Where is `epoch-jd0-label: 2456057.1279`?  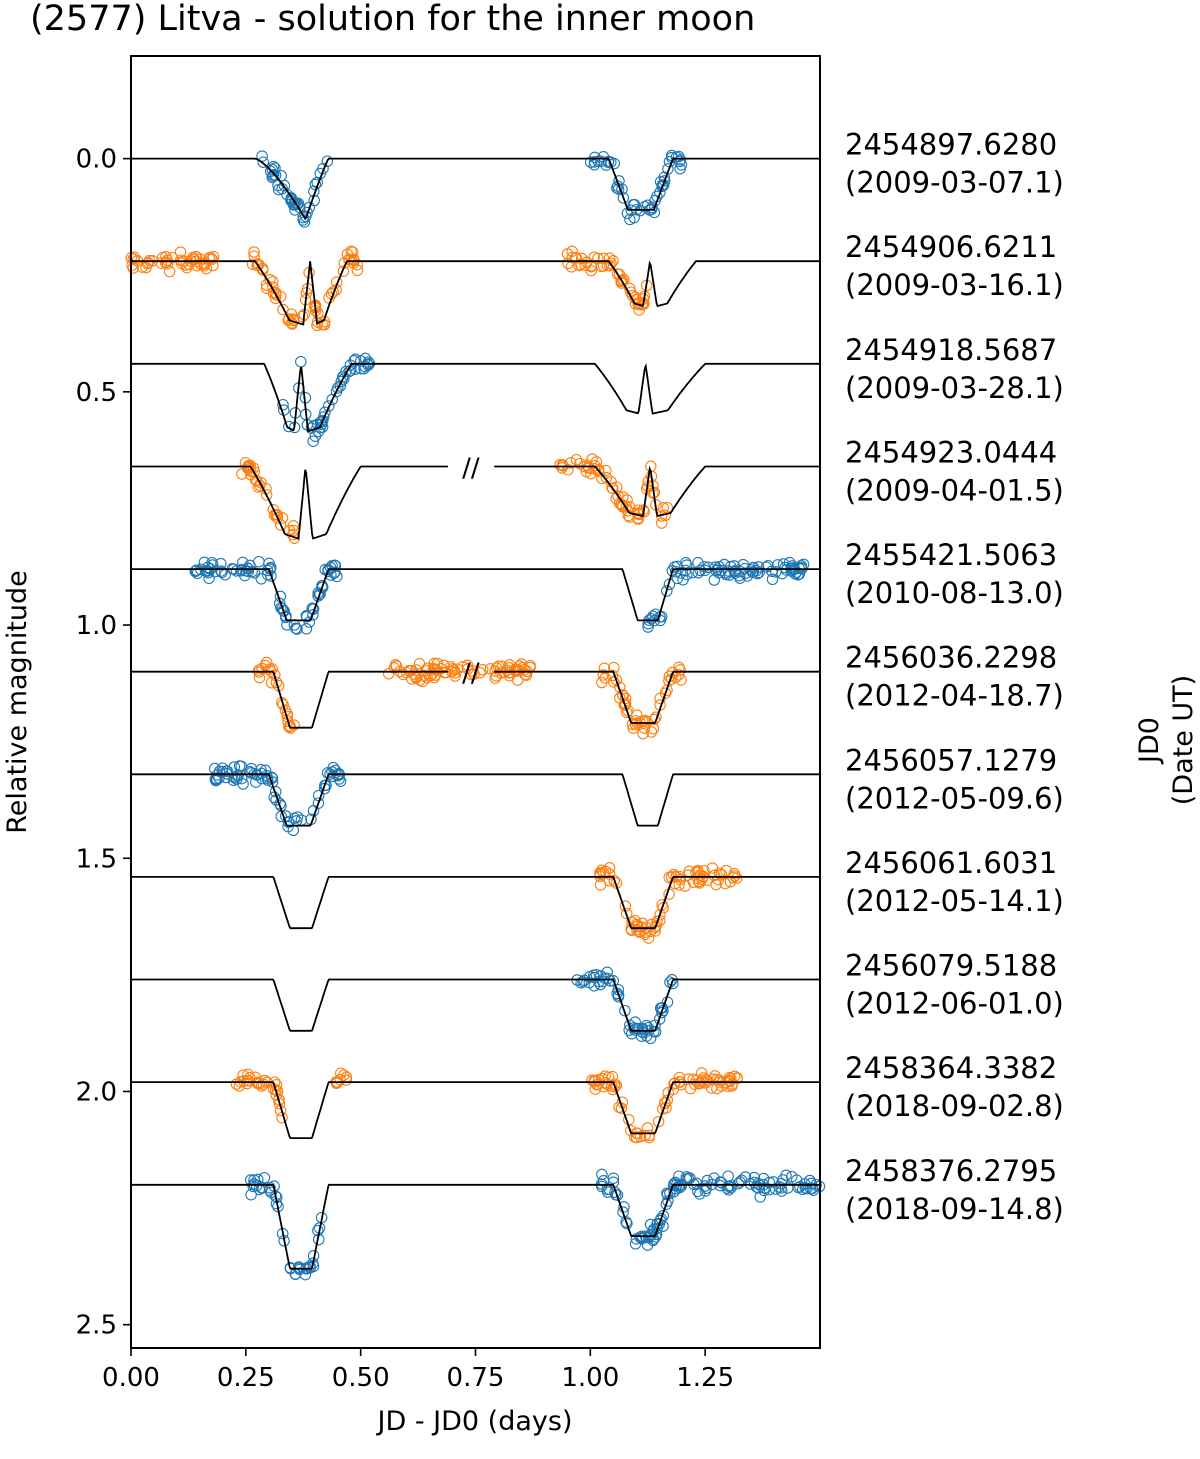
epoch-jd0-label: 2456057.1279 is located at coordinates (951, 760).